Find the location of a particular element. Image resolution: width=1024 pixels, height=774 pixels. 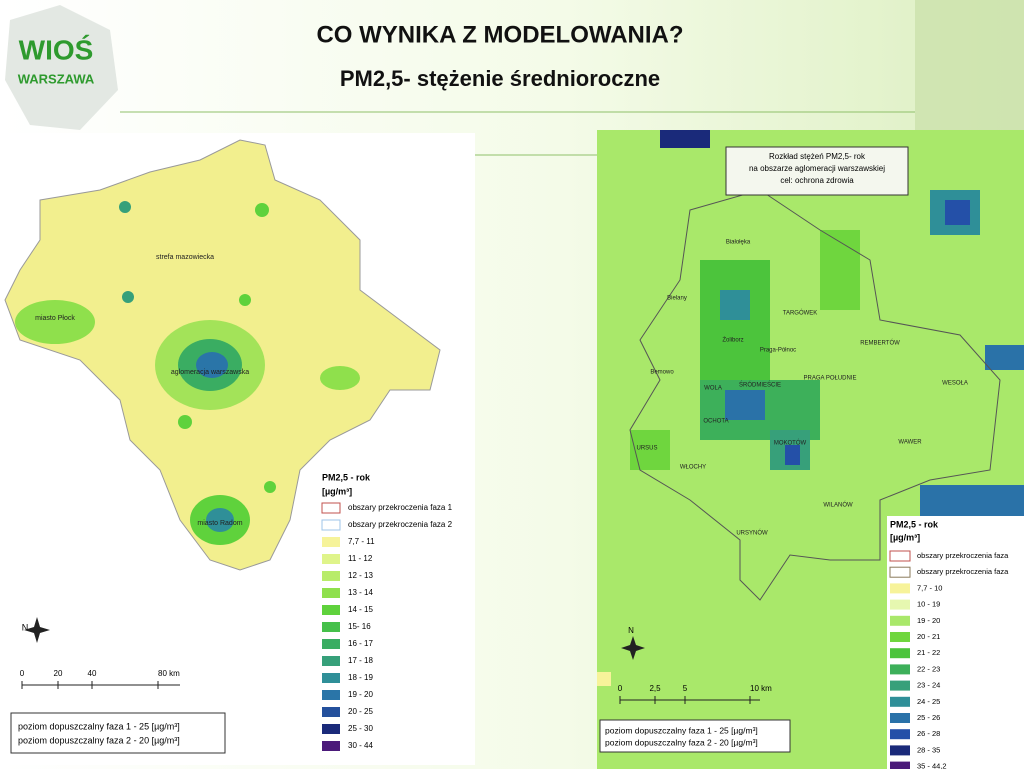

legend-label: 24 - 25 is located at coordinates (928, 701).